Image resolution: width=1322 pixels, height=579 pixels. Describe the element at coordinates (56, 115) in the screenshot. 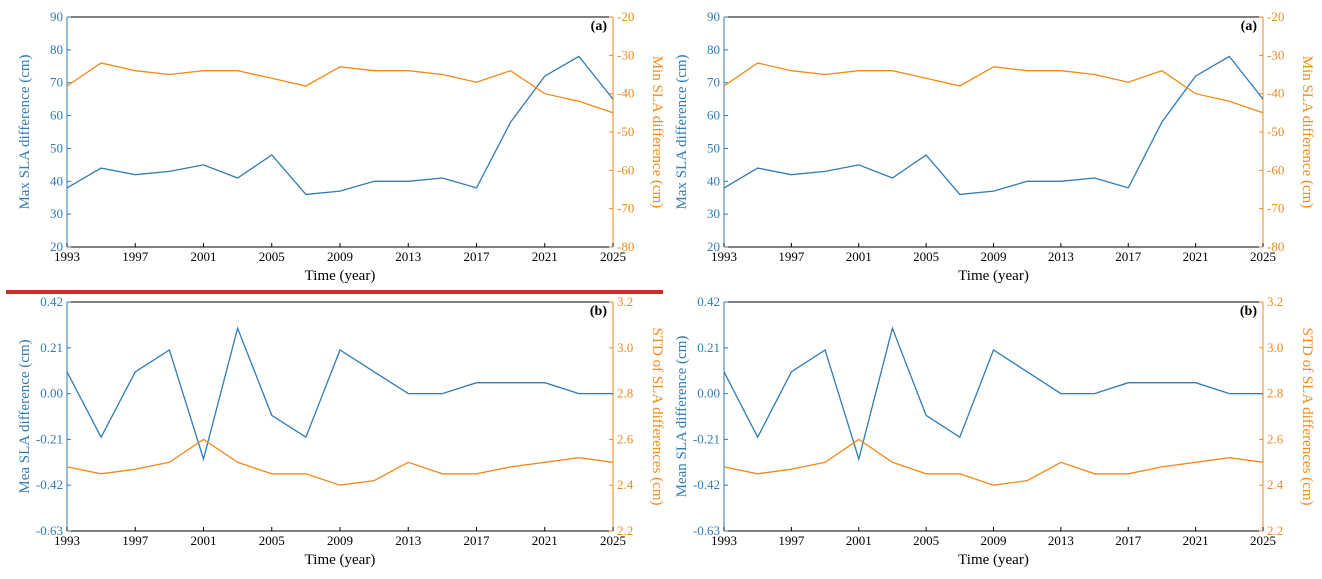

I see `left-y-tick-label: 60` at that location.